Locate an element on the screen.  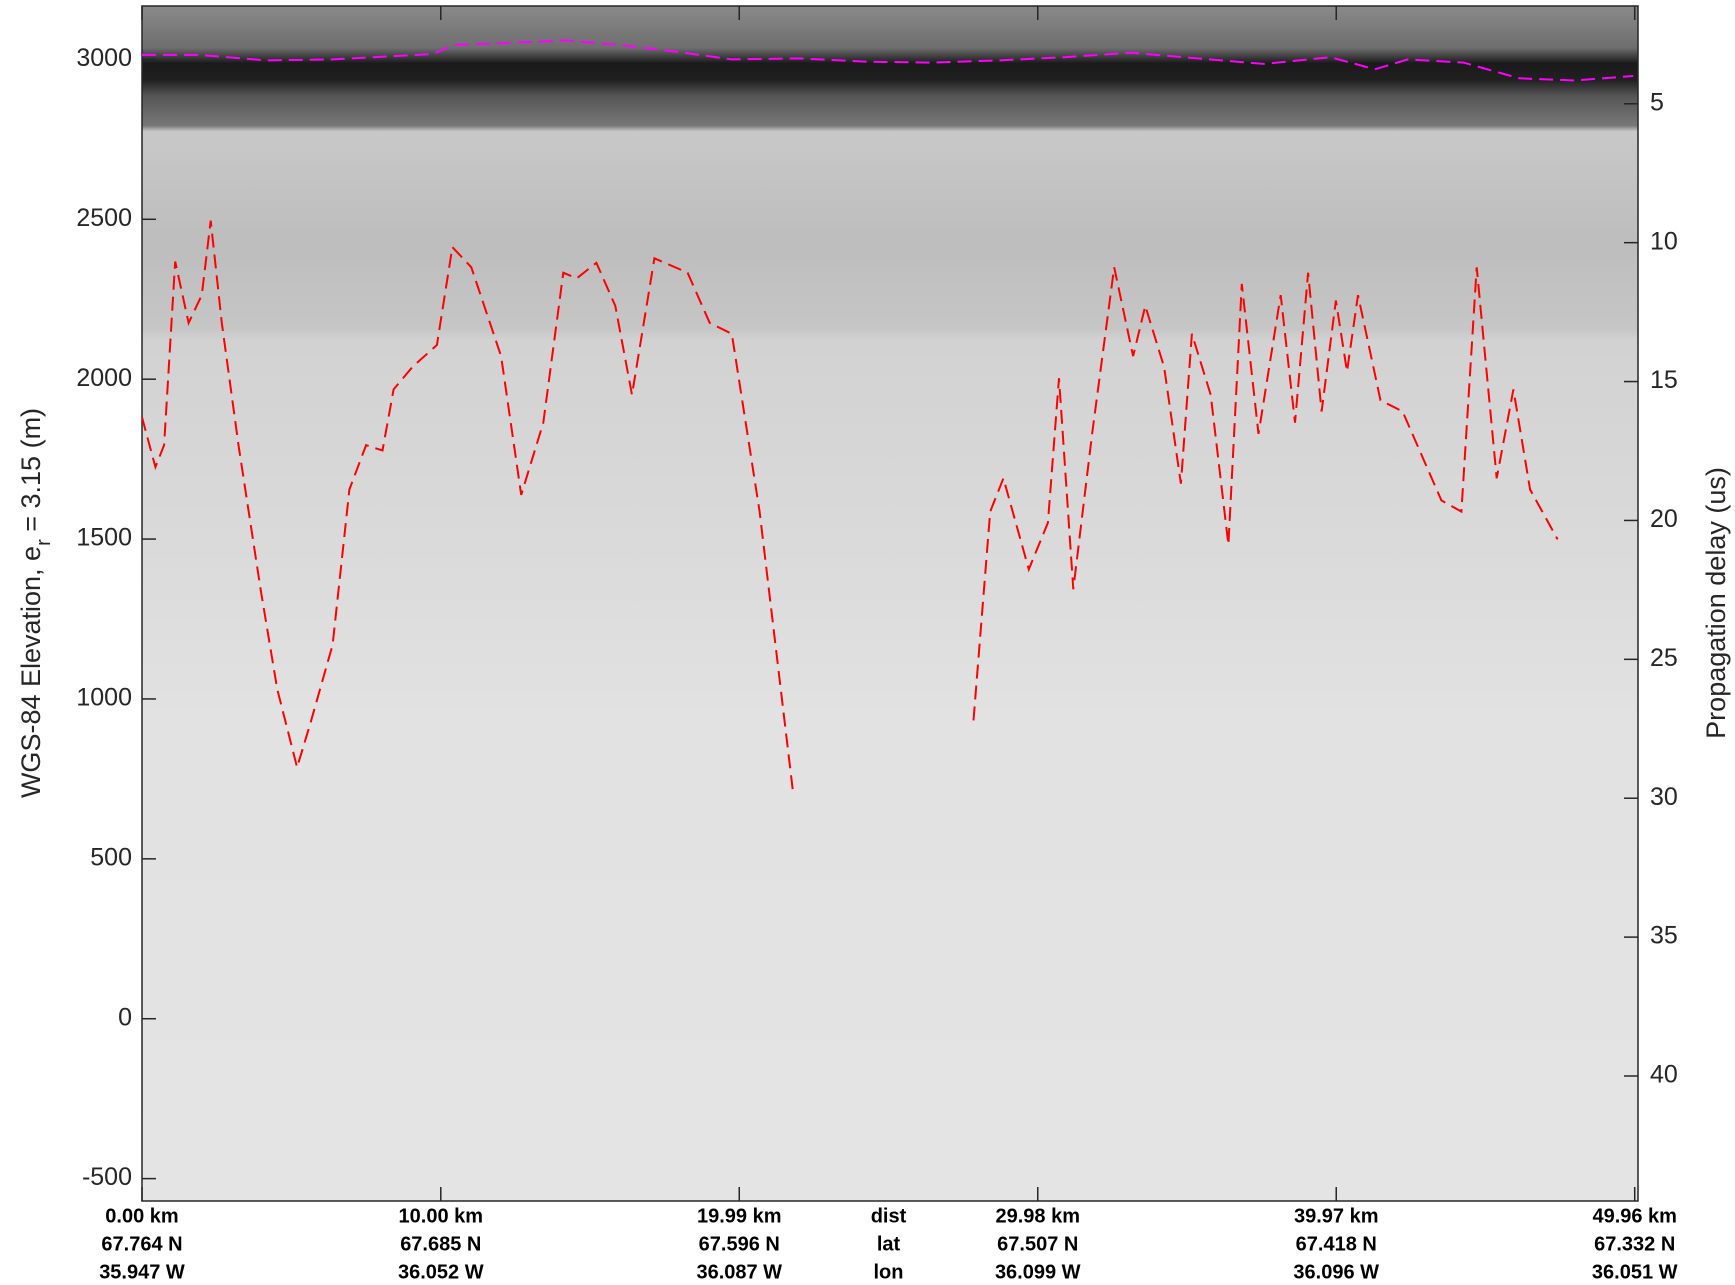
x-tick-lon: 36.099 W is located at coordinates (1038, 1270).